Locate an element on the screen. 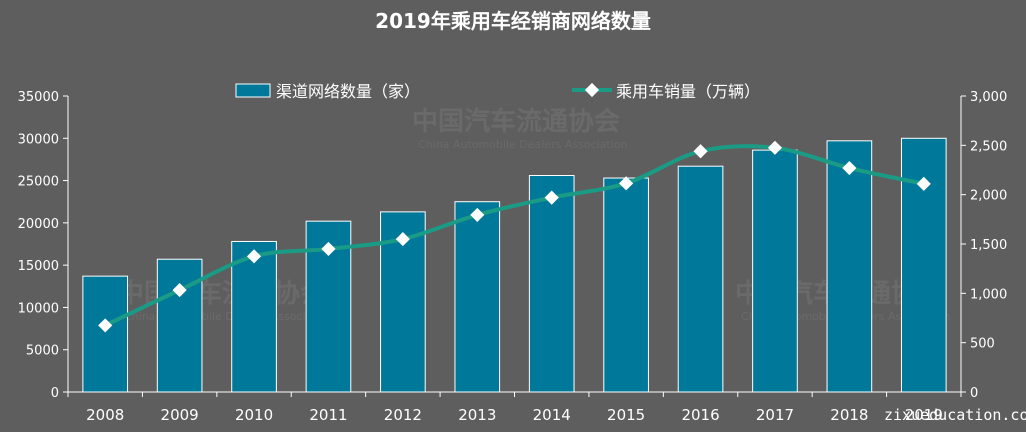 This screenshot has width=1026, height=432. legend-line-marker is located at coordinates (592, 90).